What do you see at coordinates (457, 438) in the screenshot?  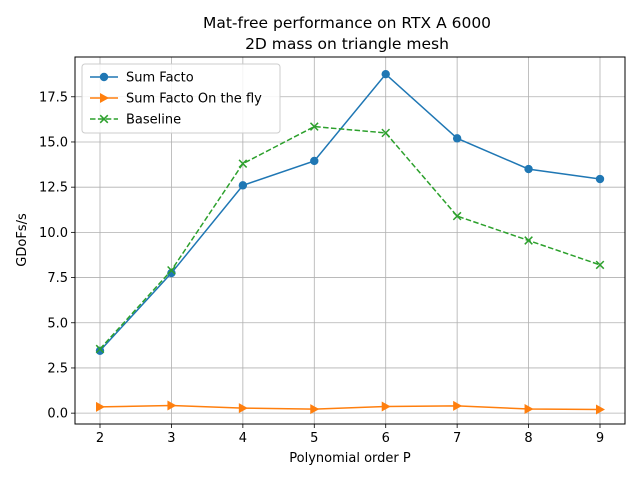 I see `x-tick-label: 7` at bounding box center [457, 438].